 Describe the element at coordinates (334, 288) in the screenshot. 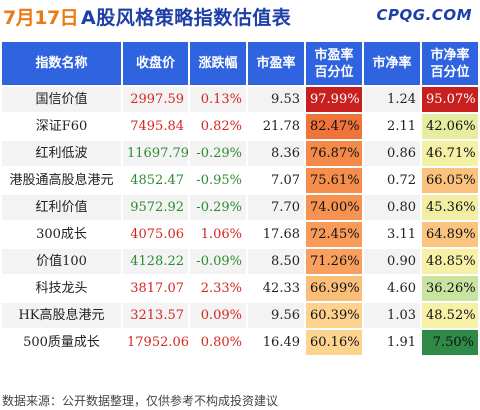

I see `pe-percentile-cell: 66.99%` at that location.